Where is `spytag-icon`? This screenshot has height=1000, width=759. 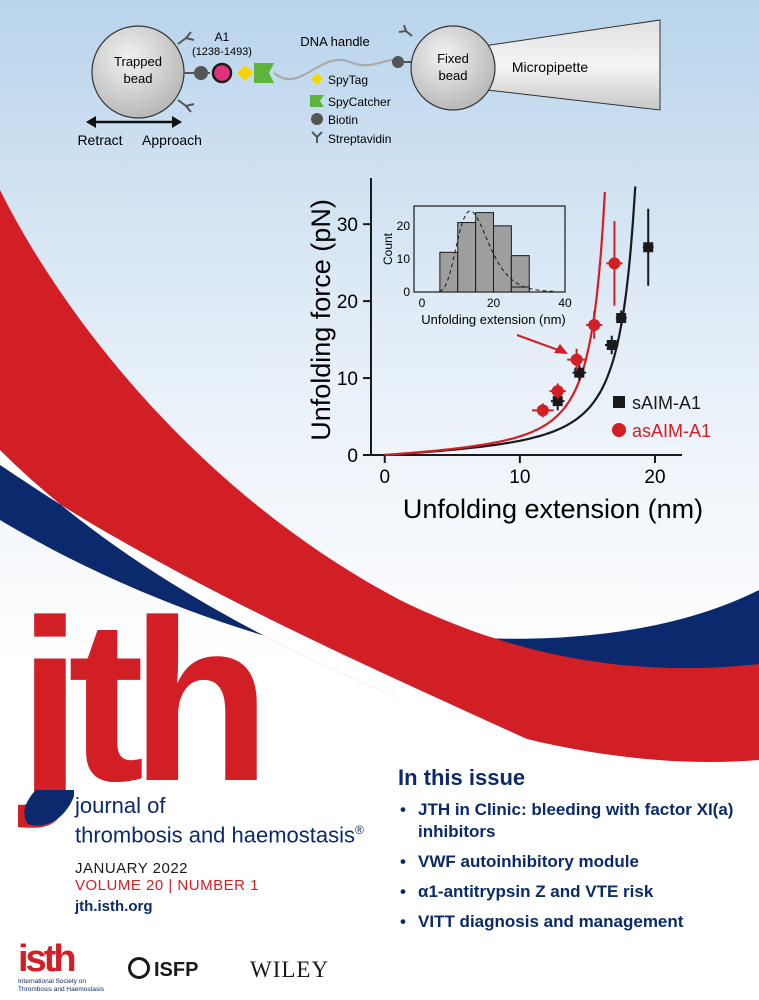
spytag-icon is located at coordinates (245, 73).